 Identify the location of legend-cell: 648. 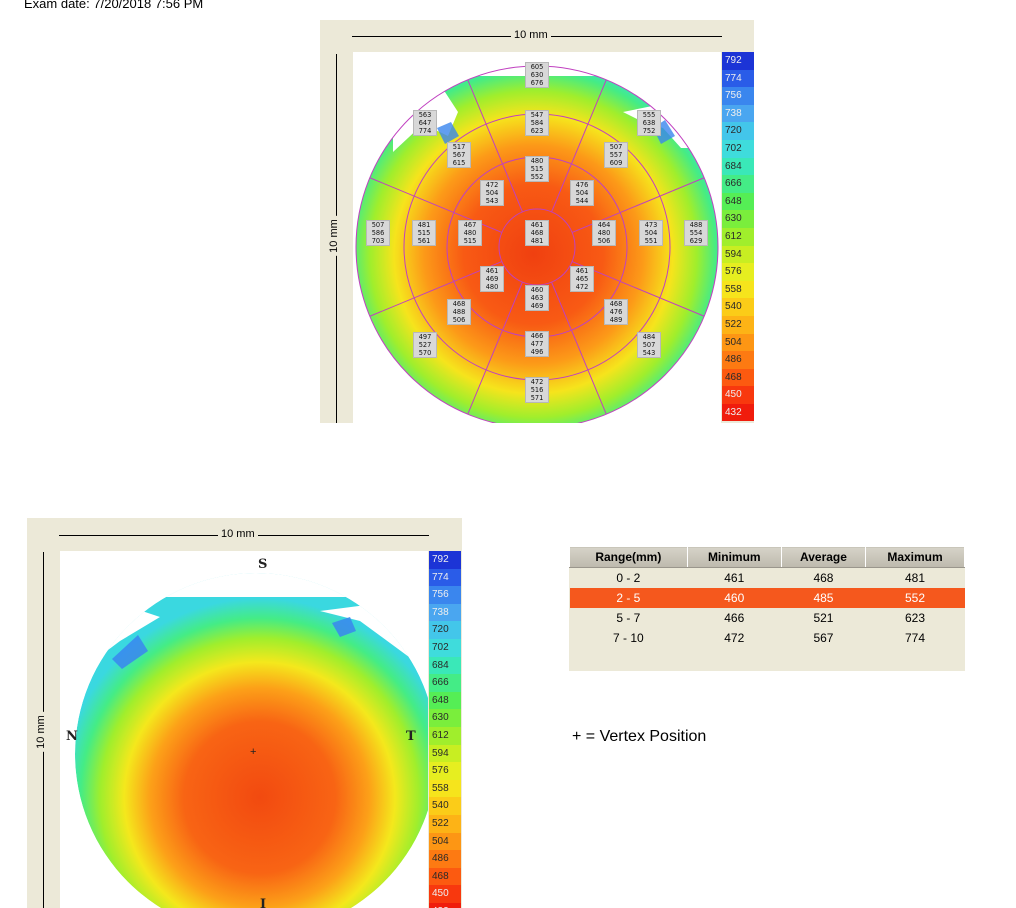
(738, 201).